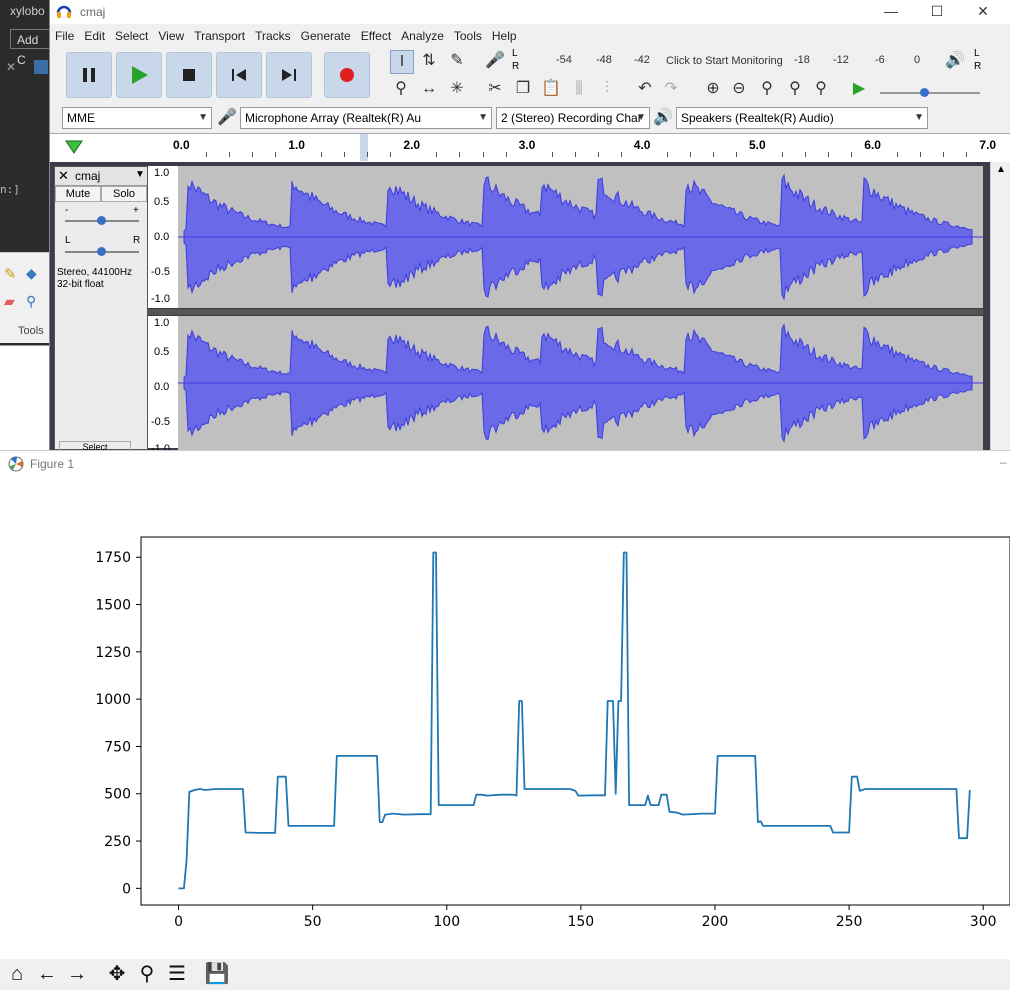  I want to click on ide-title-fragment: xylobo, so click(27, 11).